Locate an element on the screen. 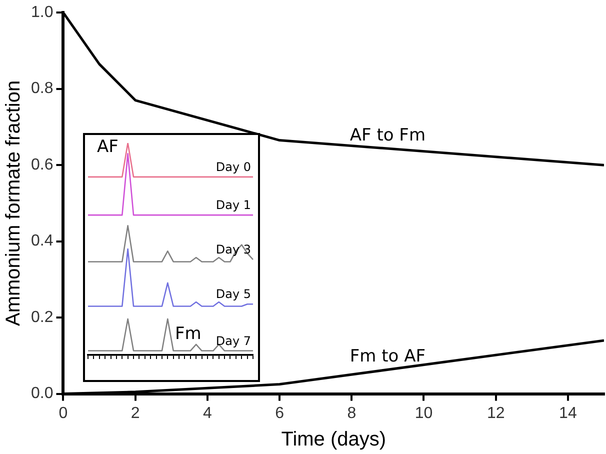  x-tick-label: 12 is located at coordinates (495, 413).